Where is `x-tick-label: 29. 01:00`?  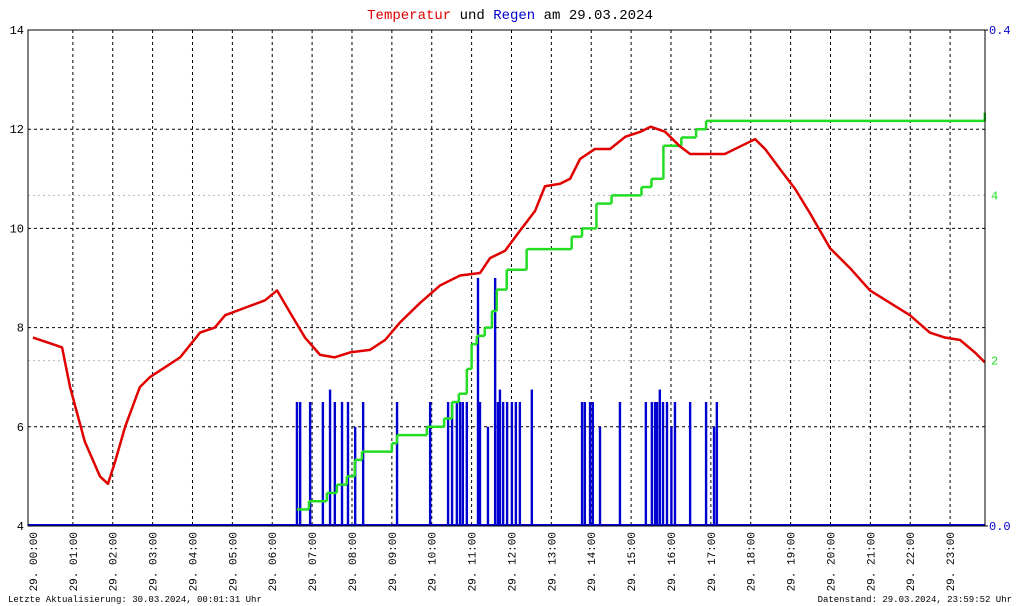 x-tick-label: 29. 01:00 is located at coordinates (75, 561).